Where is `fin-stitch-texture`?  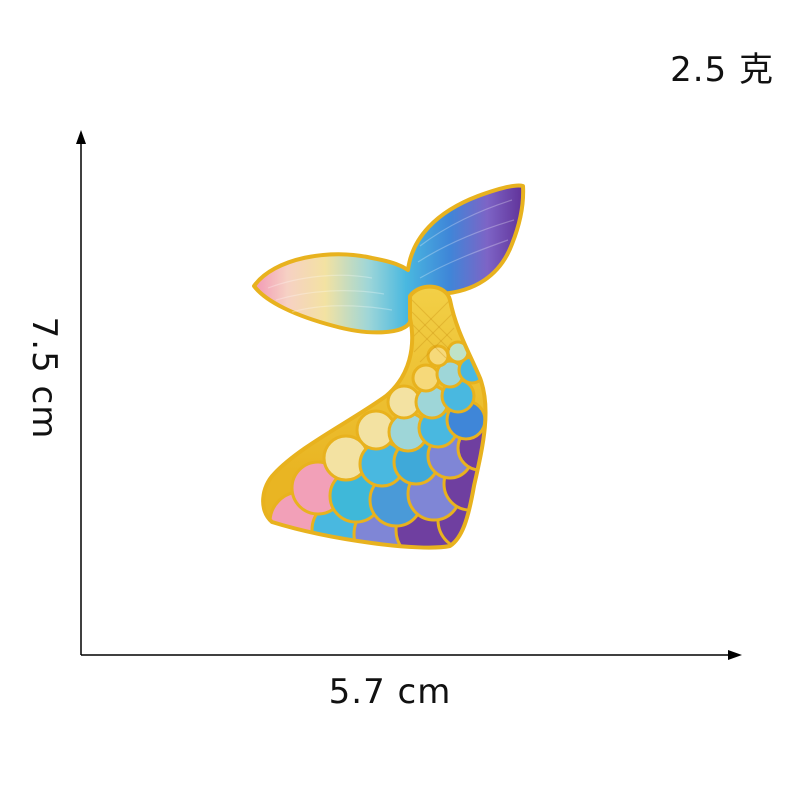
fin-stitch-texture is located at coordinates (391, 256).